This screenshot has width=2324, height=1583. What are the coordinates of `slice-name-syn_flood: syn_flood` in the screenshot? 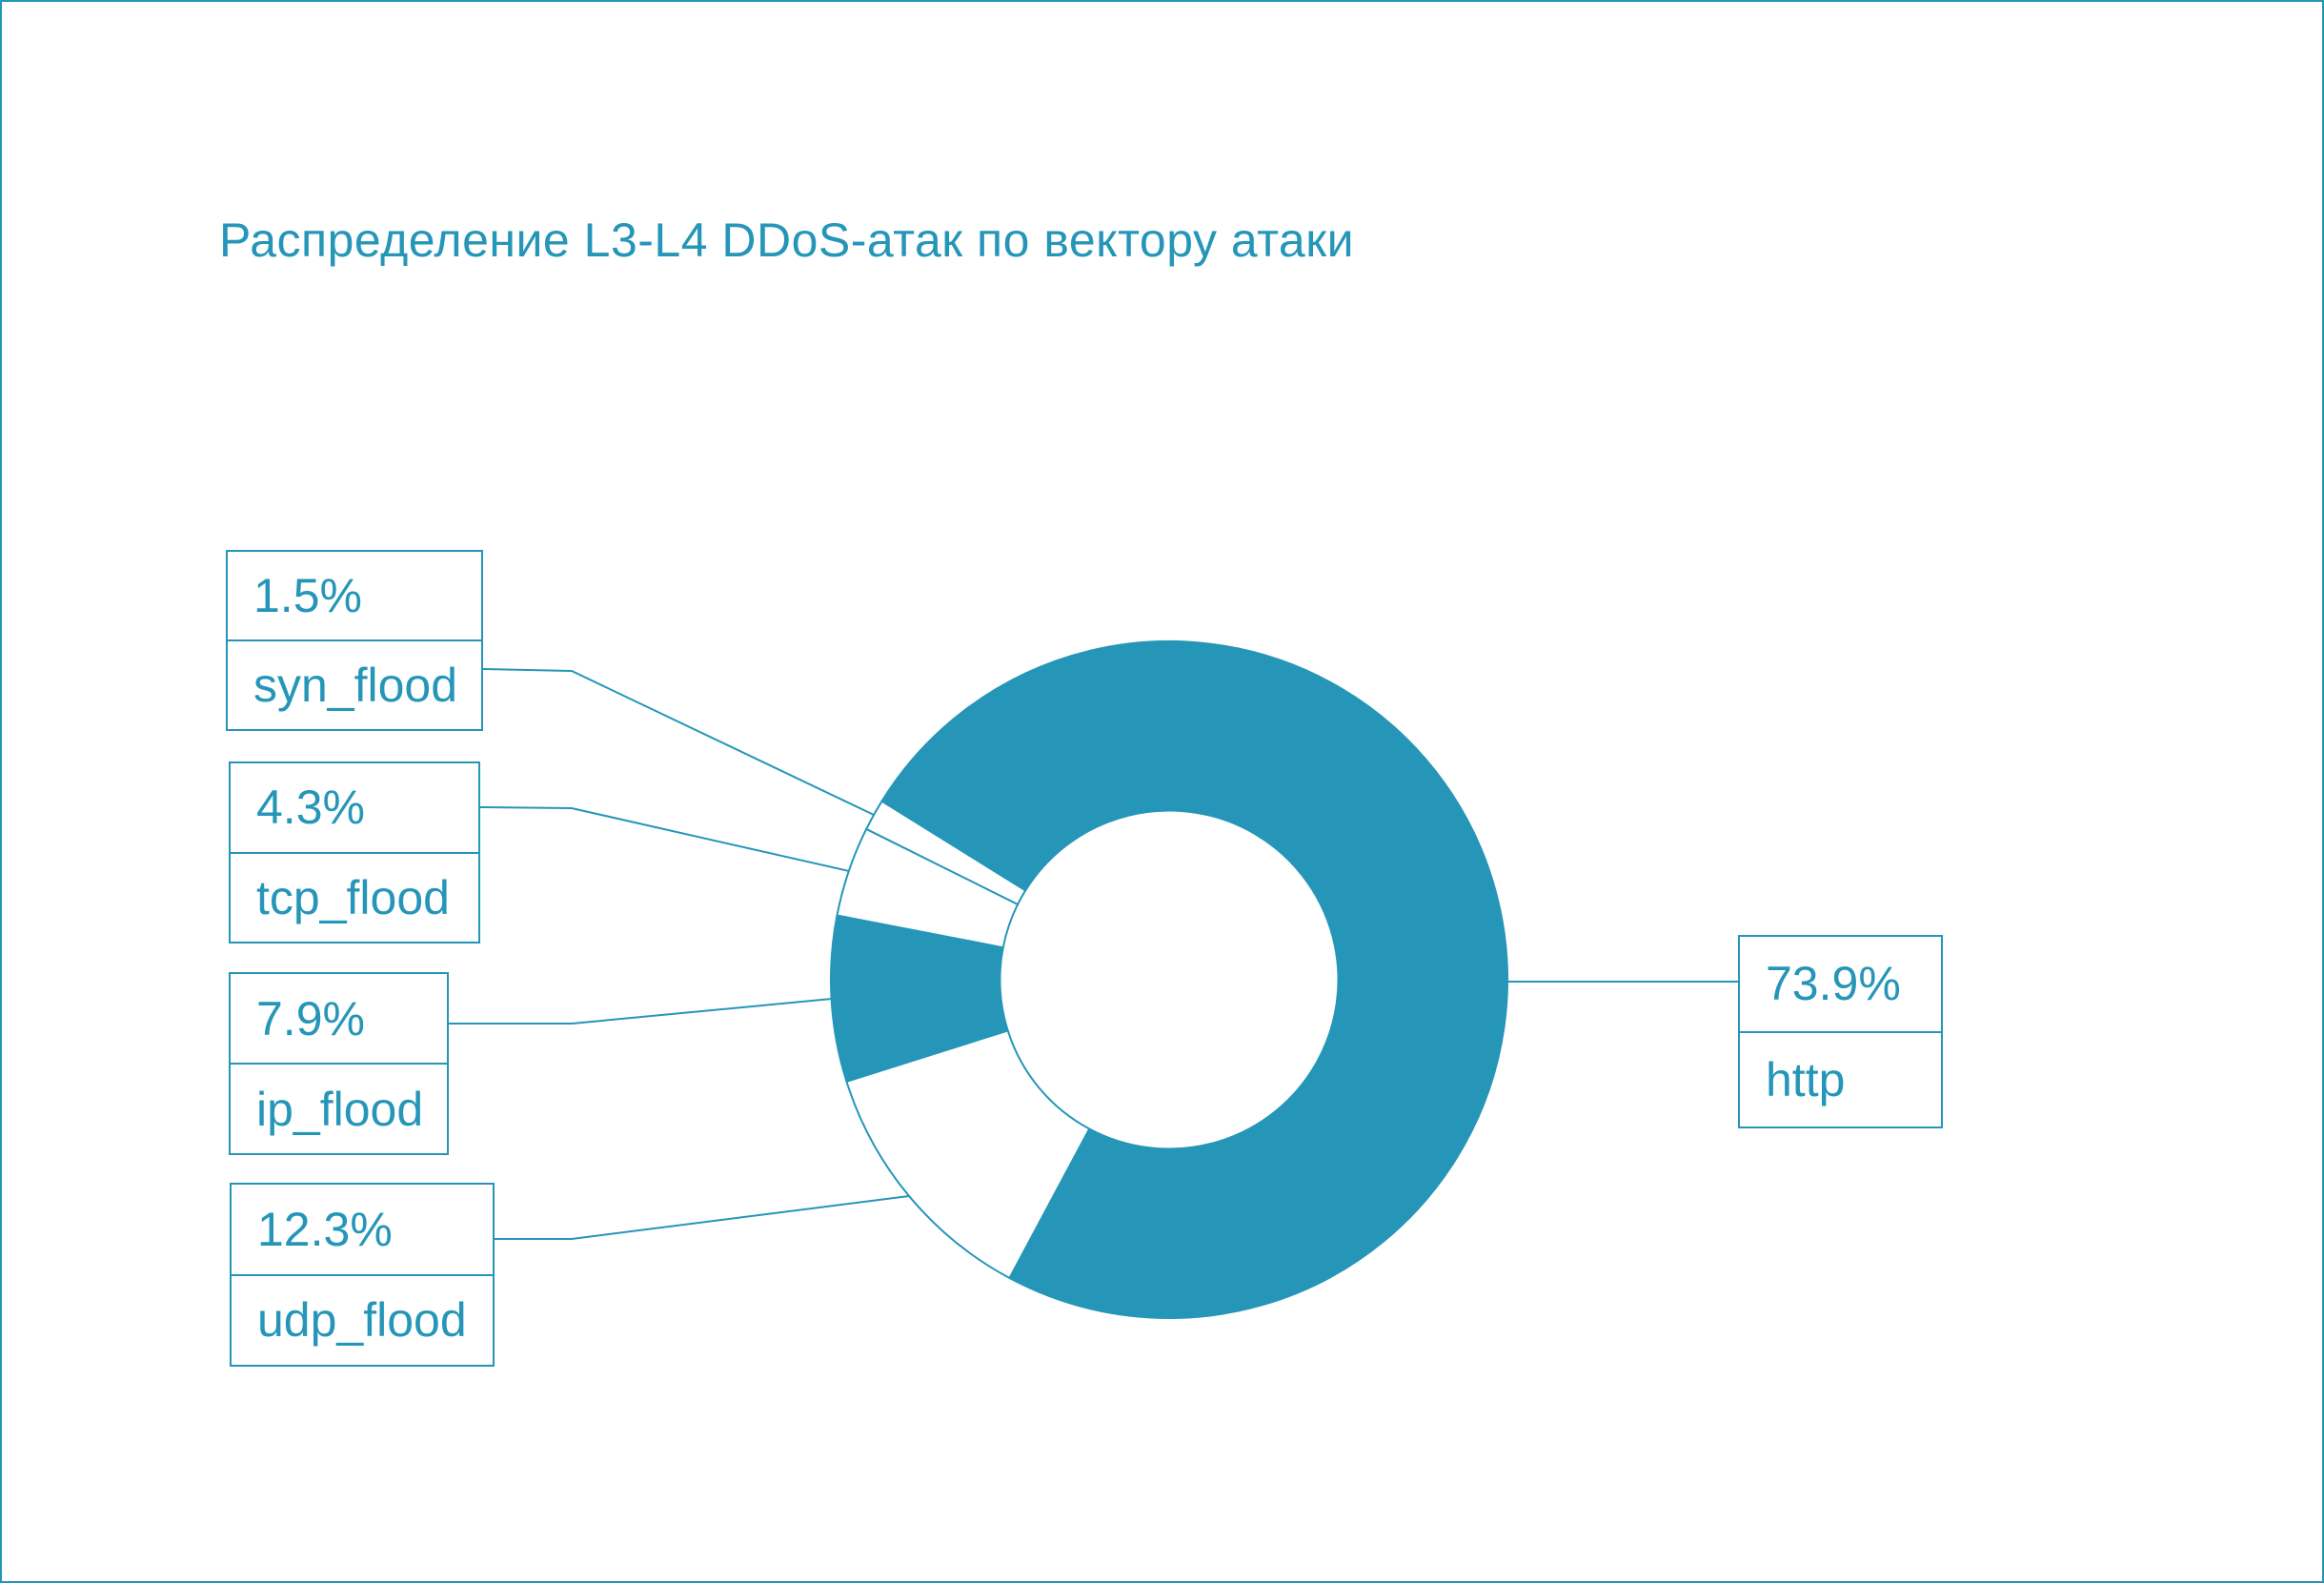 It's located at (355, 685).